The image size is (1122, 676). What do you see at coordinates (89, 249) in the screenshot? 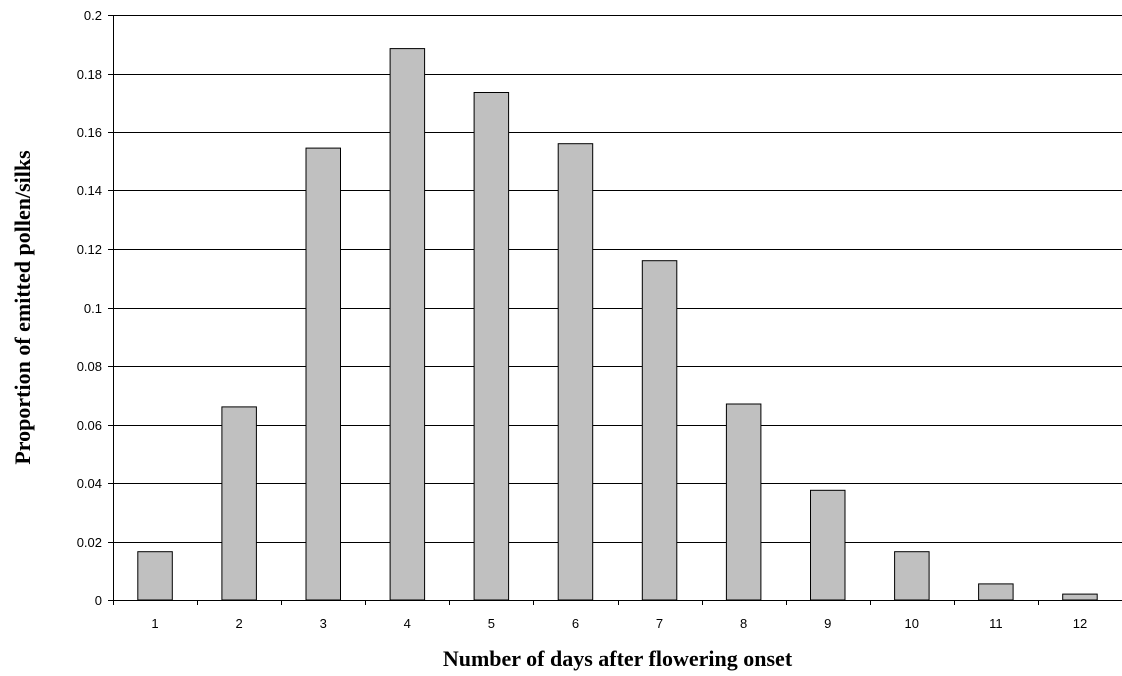
I see `y-tick-label: 0.12` at bounding box center [89, 249].